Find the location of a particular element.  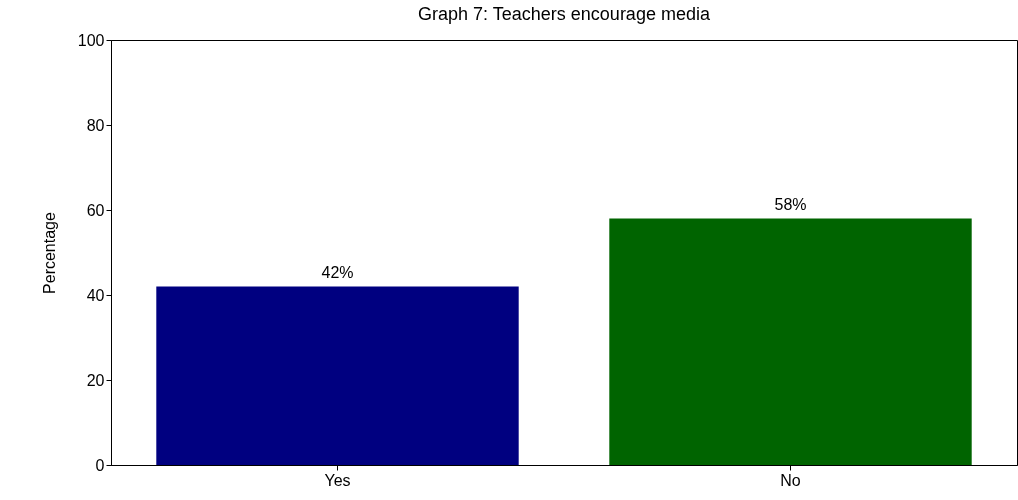

y-axis-title: Percentage is located at coordinates (49, 252).